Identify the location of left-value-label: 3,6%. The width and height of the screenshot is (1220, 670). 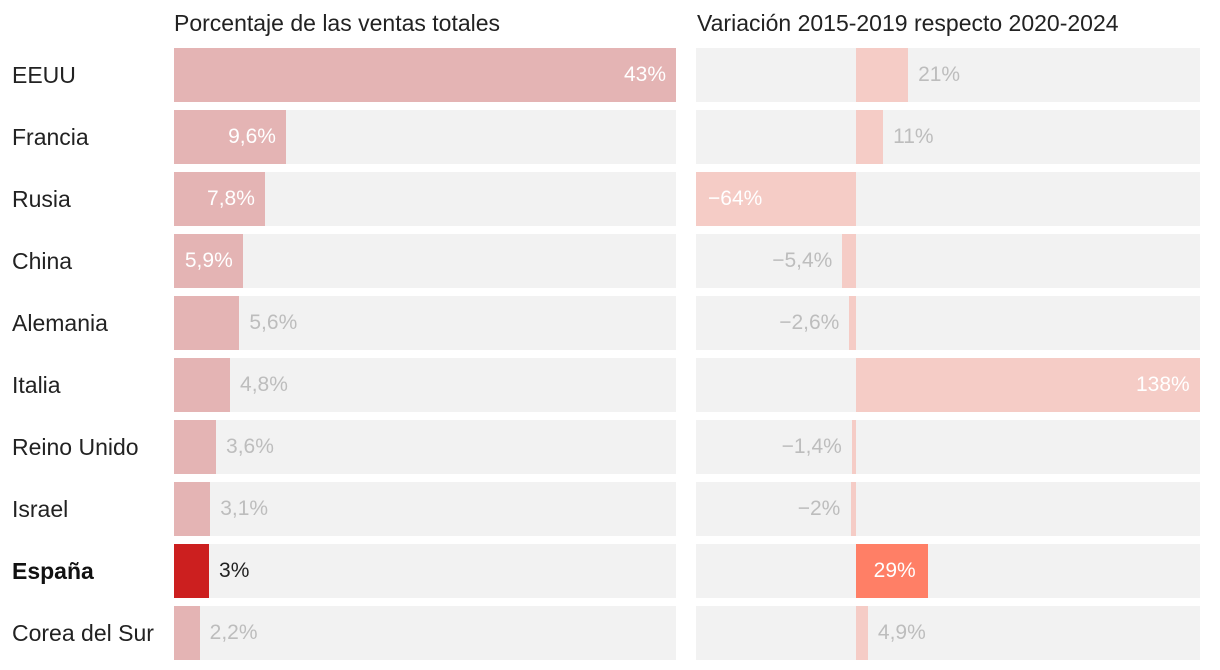
(250, 446).